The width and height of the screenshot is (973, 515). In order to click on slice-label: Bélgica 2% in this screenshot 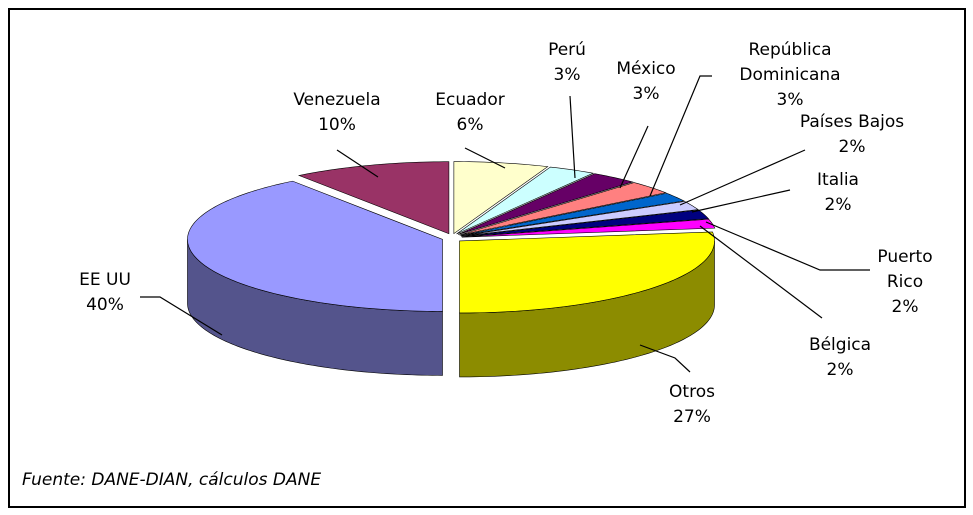, I will do `click(840, 358)`.